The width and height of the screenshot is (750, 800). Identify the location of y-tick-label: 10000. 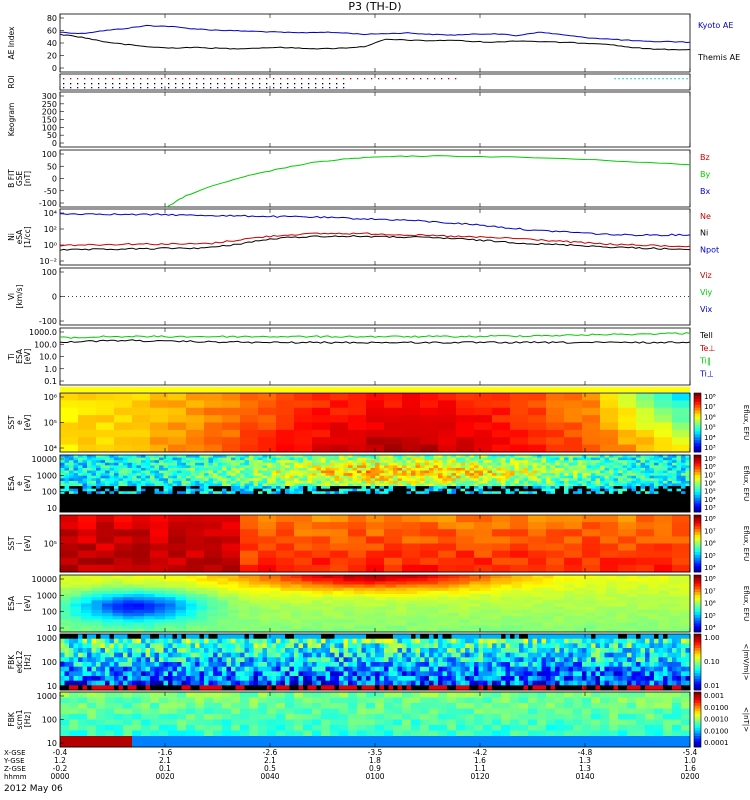
(44, 459).